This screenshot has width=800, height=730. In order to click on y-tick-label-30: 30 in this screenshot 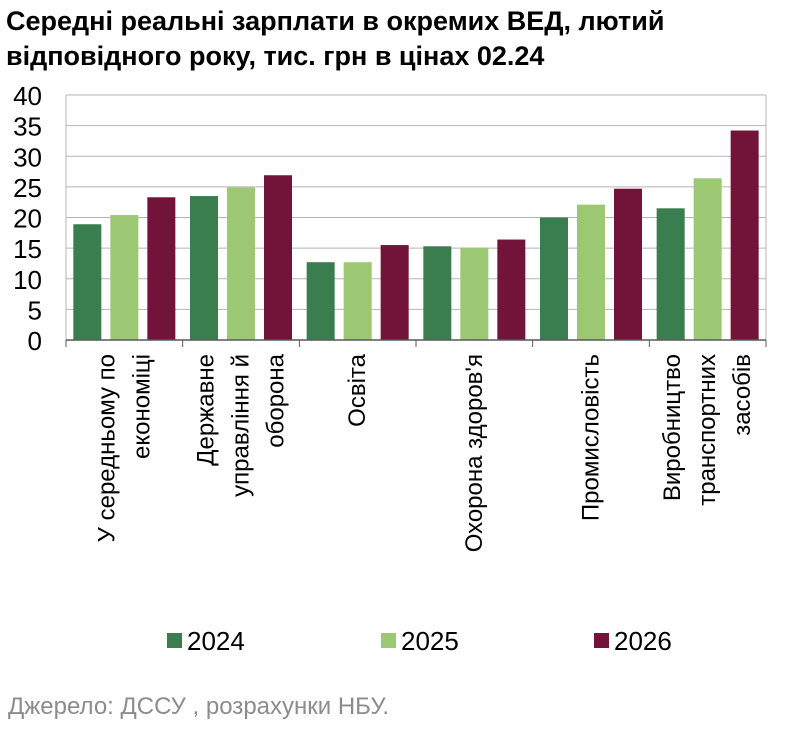, I will do `click(27, 157)`.